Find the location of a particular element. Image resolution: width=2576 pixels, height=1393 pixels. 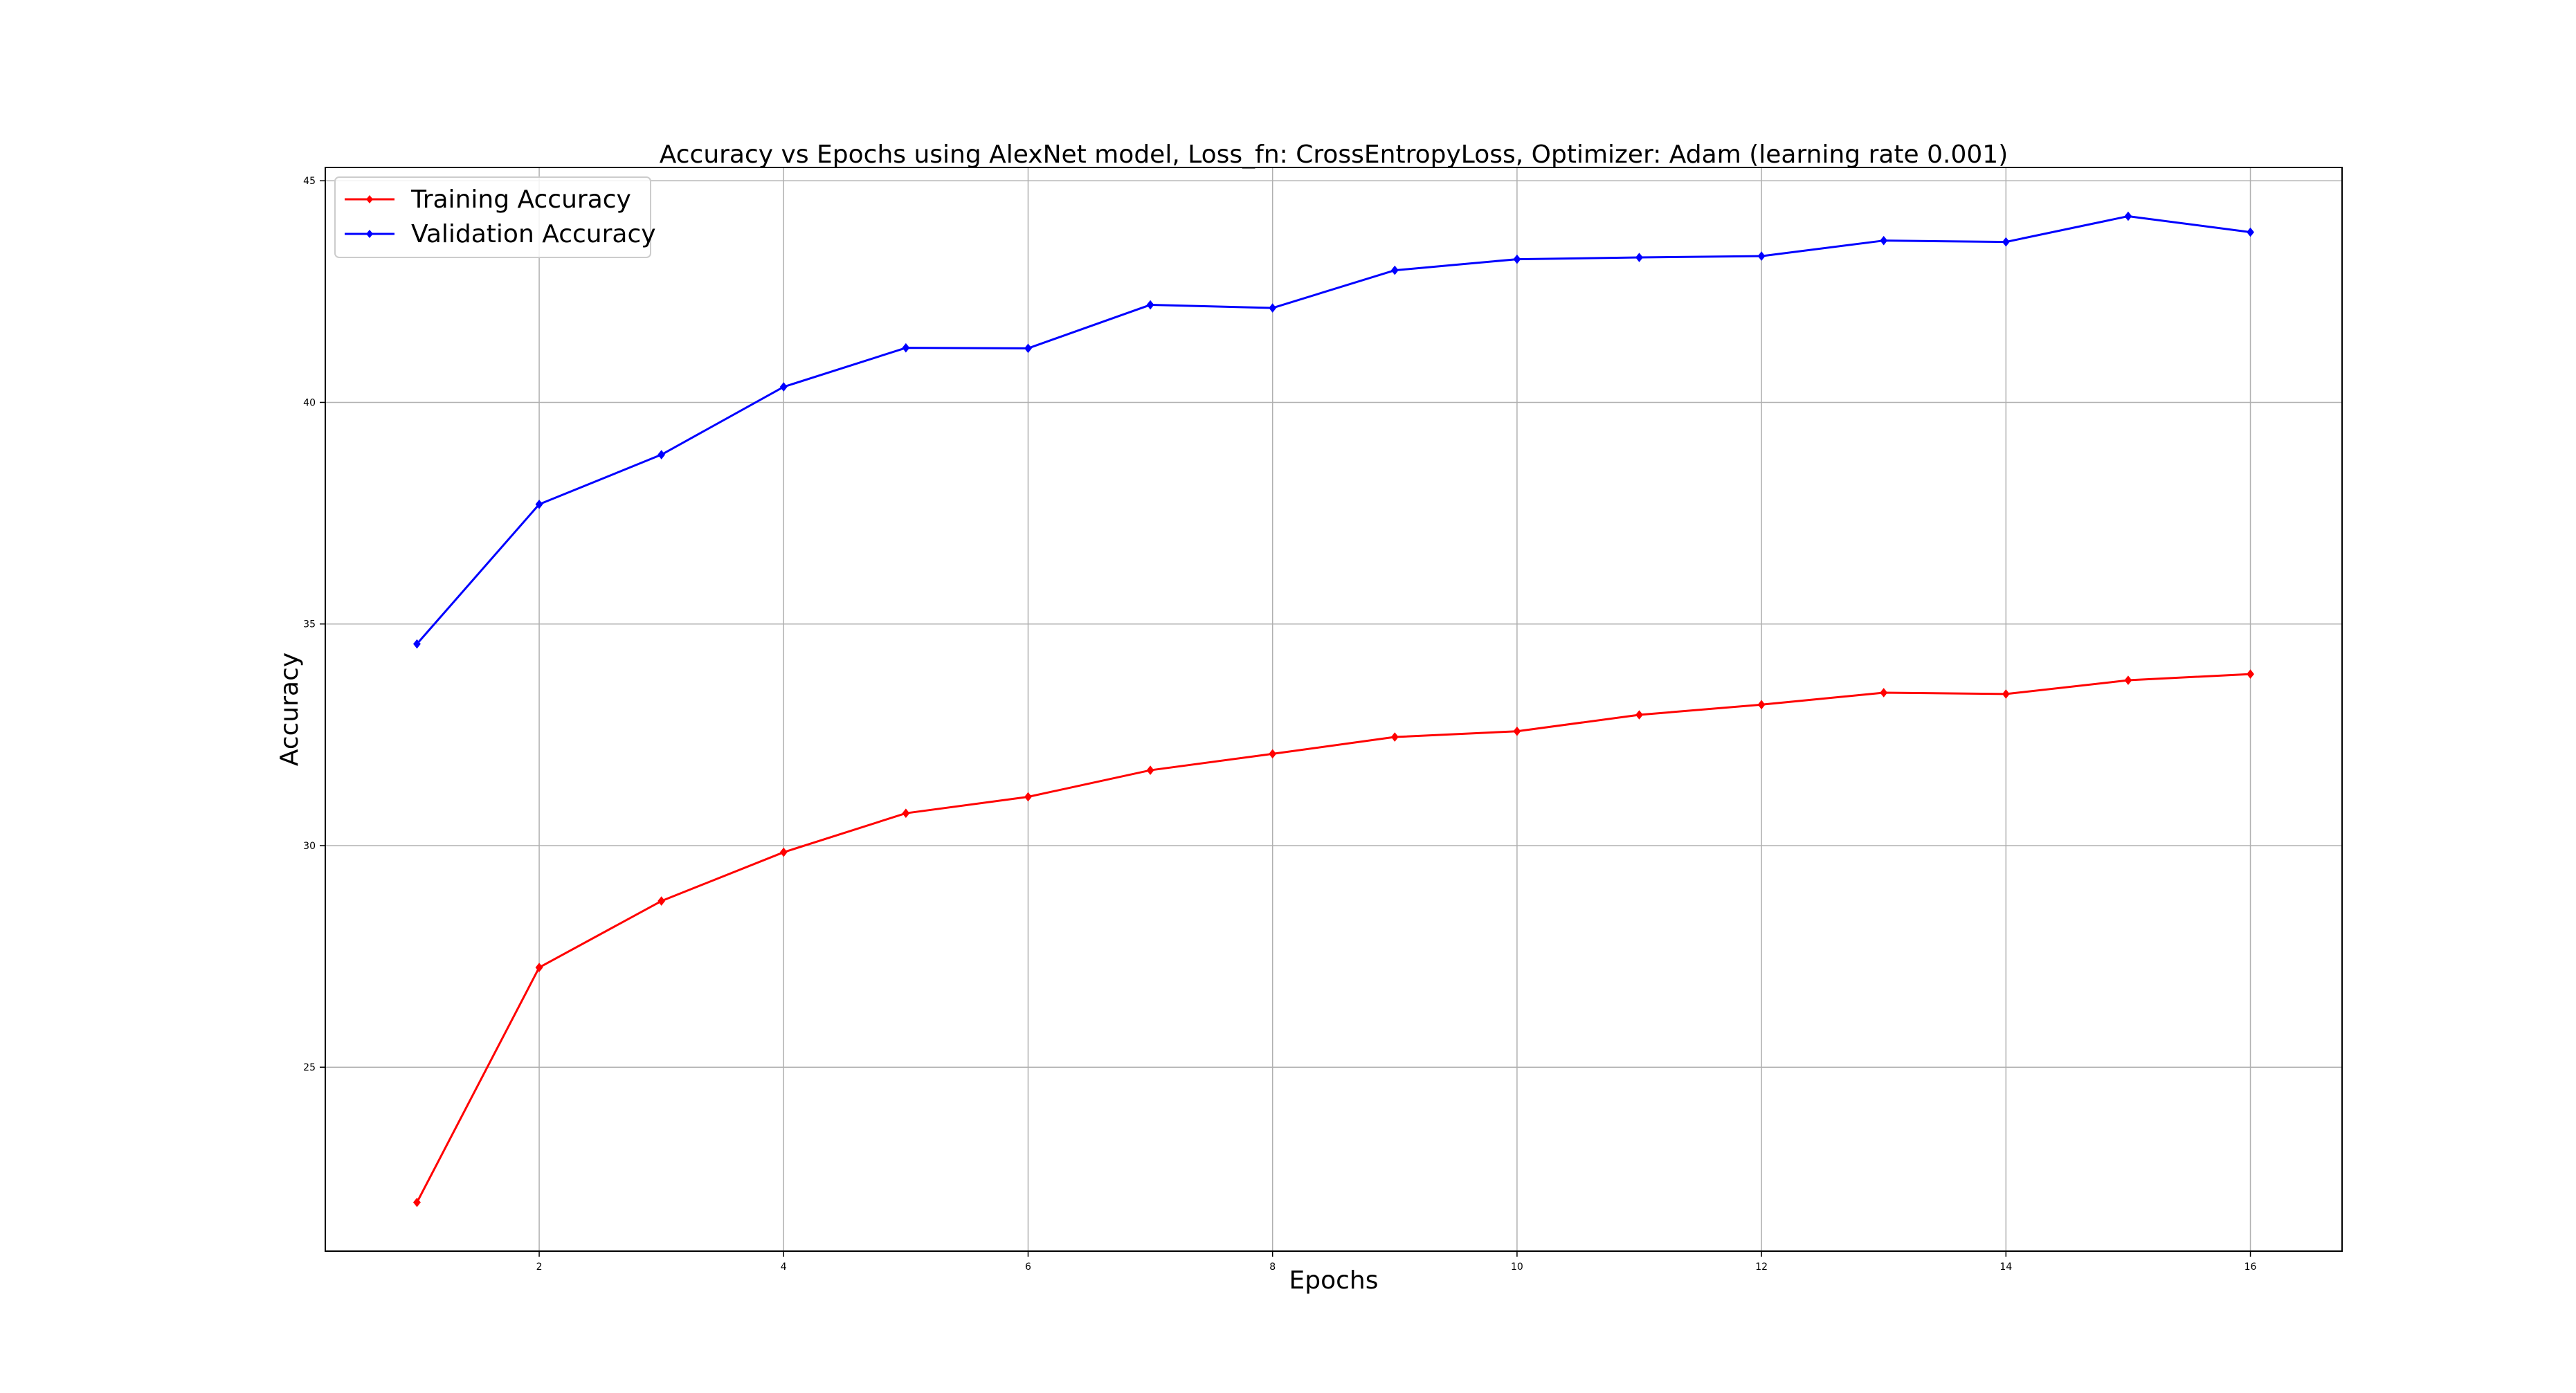

legend-marker-training is located at coordinates (369, 199).